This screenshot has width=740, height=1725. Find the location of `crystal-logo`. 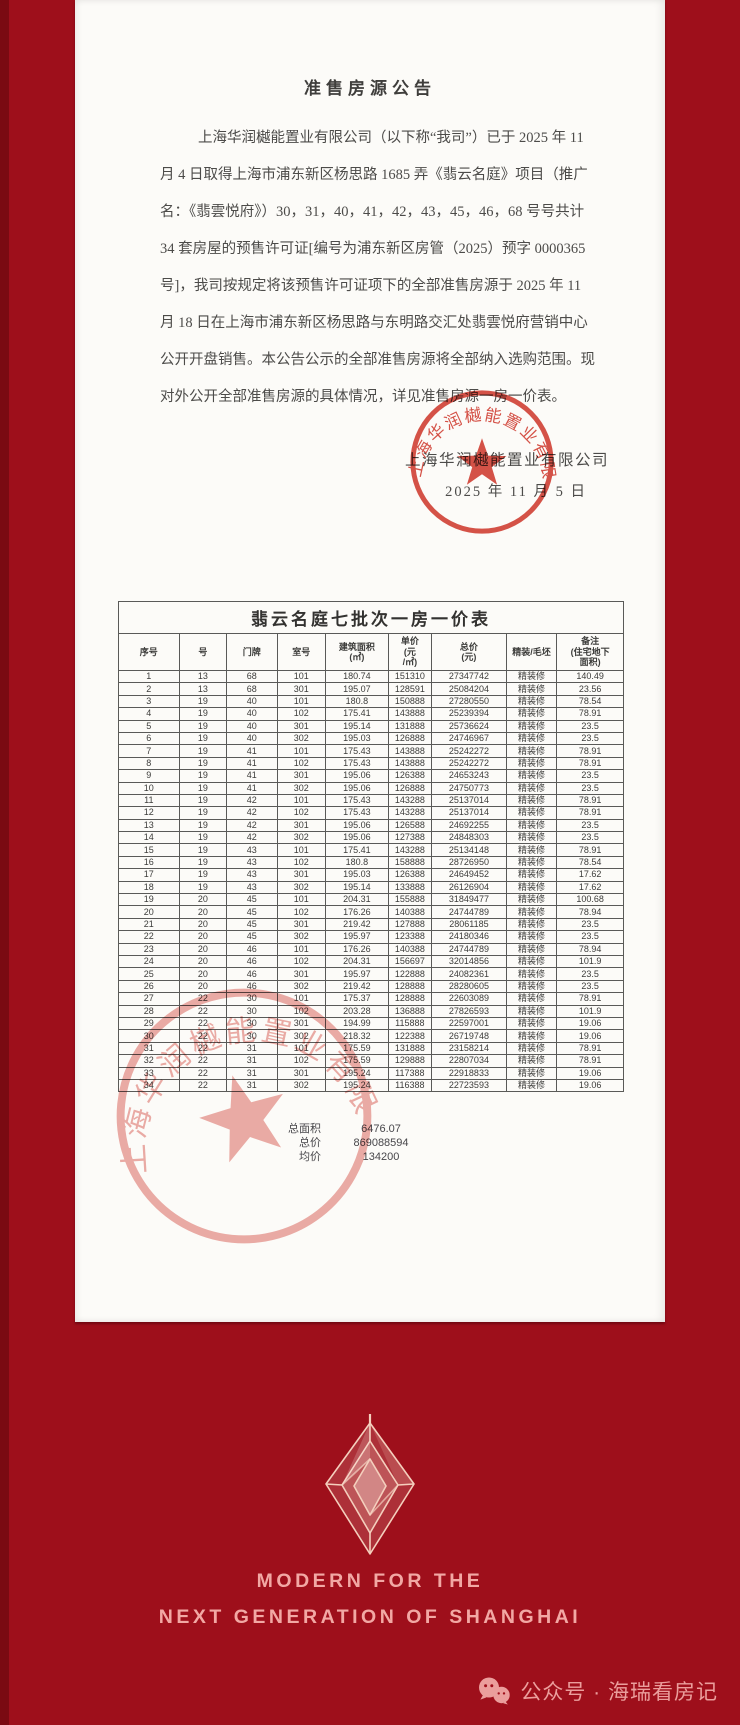

crystal-logo is located at coordinates (370, 1484).